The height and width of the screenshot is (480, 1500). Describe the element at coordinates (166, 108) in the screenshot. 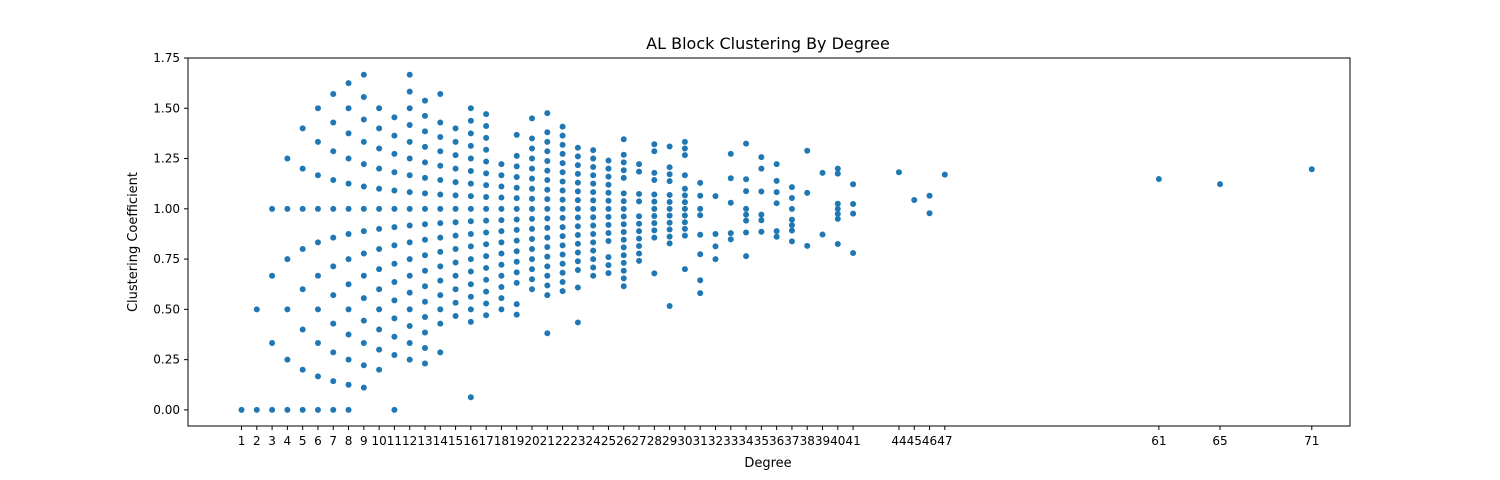

I see `y-tick-label: 1.50` at that location.